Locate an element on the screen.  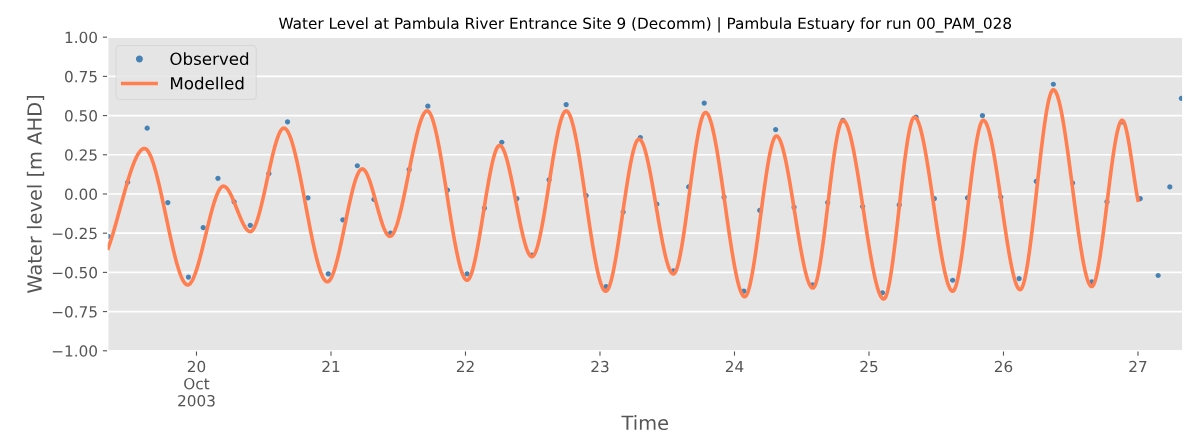
y-tick-label: −0.50 is located at coordinates (75, 272).